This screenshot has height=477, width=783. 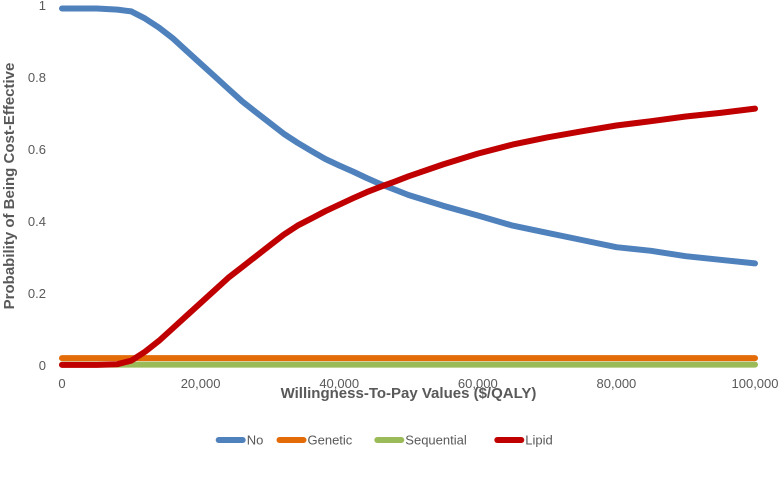 I want to click on legend-item-genetic: Genetic, so click(x=314, y=440).